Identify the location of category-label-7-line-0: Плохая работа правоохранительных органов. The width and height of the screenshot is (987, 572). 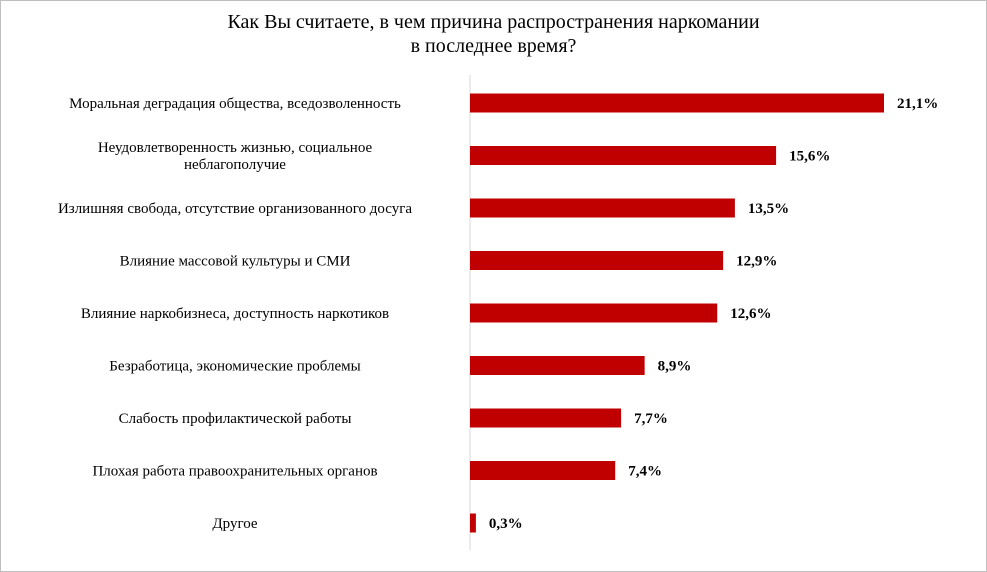
(234, 472).